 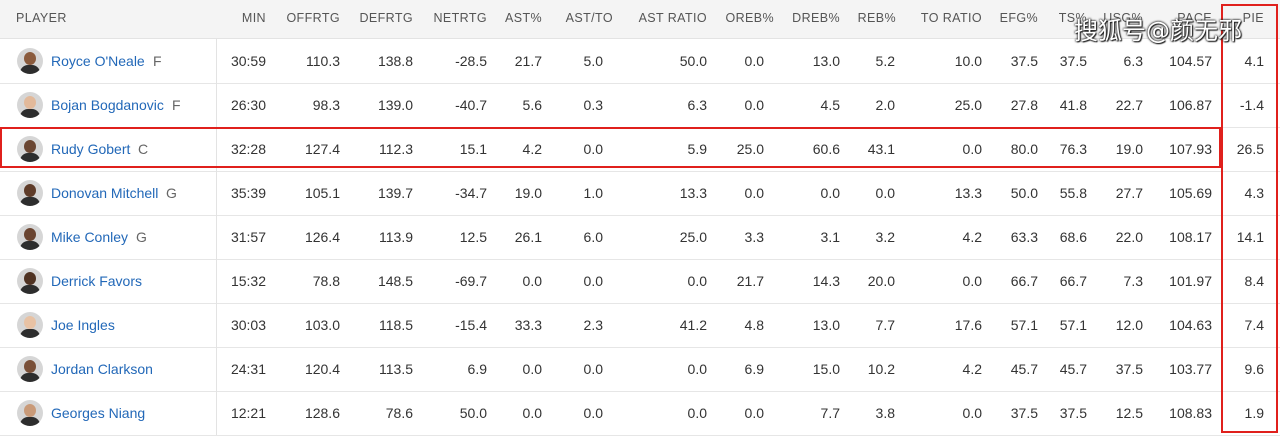 What do you see at coordinates (386, 18) in the screenshot?
I see `header-defrtg: DEFRTG` at bounding box center [386, 18].